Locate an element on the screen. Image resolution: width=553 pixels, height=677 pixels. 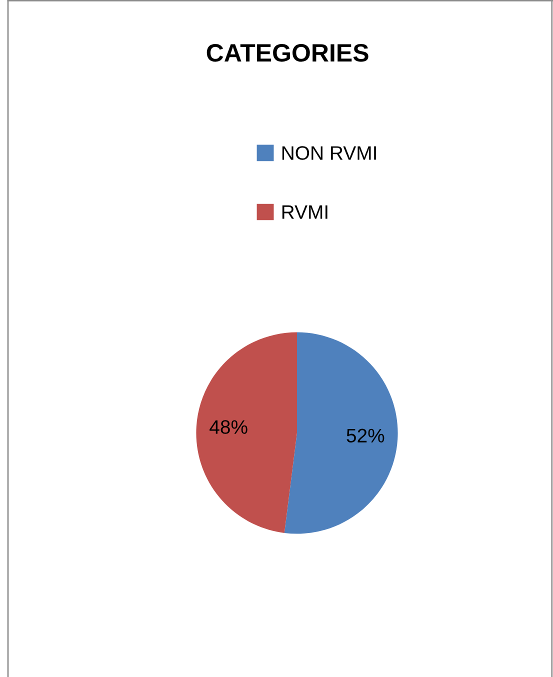
data-label: 48% is located at coordinates (229, 427).